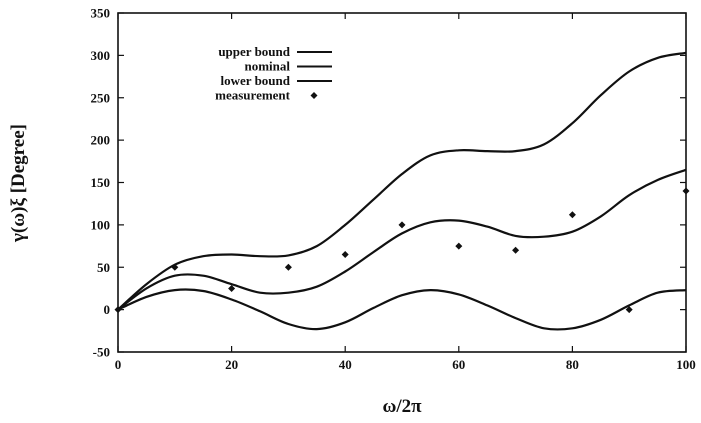 Image resolution: width=701 pixels, height=423 pixels. What do you see at coordinates (267, 66) in the screenshot?
I see `legend-label-nominal: nominal` at bounding box center [267, 66].